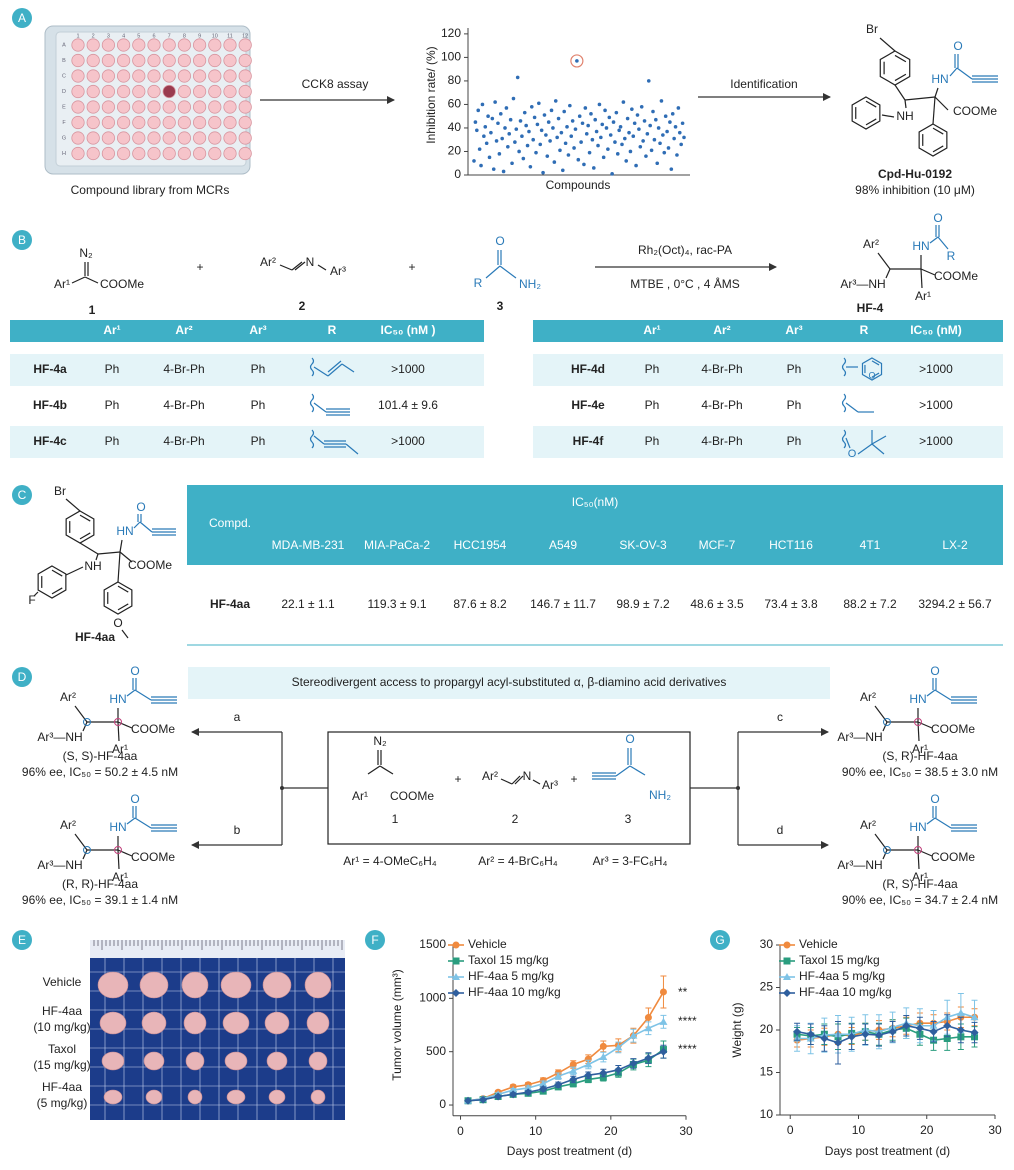 Image resolution: width=1014 pixels, height=1170 pixels. I want to click on compound-name: Cpd-Hu-0192, so click(915, 174).